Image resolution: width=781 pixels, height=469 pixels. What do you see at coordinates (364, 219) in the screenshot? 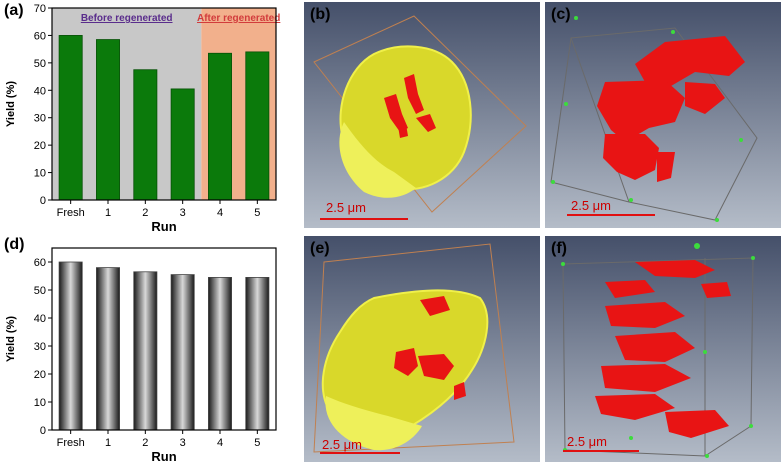
I see `scale-bar-b` at bounding box center [364, 219].